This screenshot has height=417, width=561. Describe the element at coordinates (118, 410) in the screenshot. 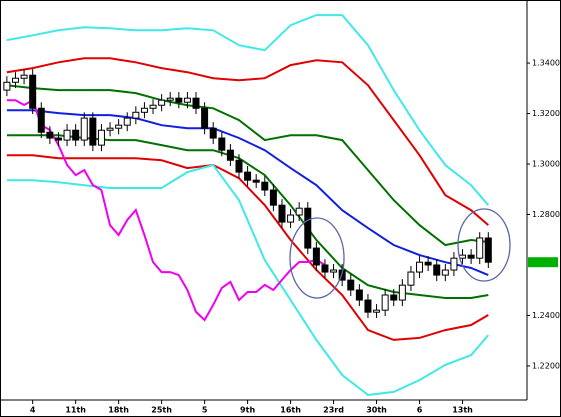

I see `x-tick-label: 18th` at that location.